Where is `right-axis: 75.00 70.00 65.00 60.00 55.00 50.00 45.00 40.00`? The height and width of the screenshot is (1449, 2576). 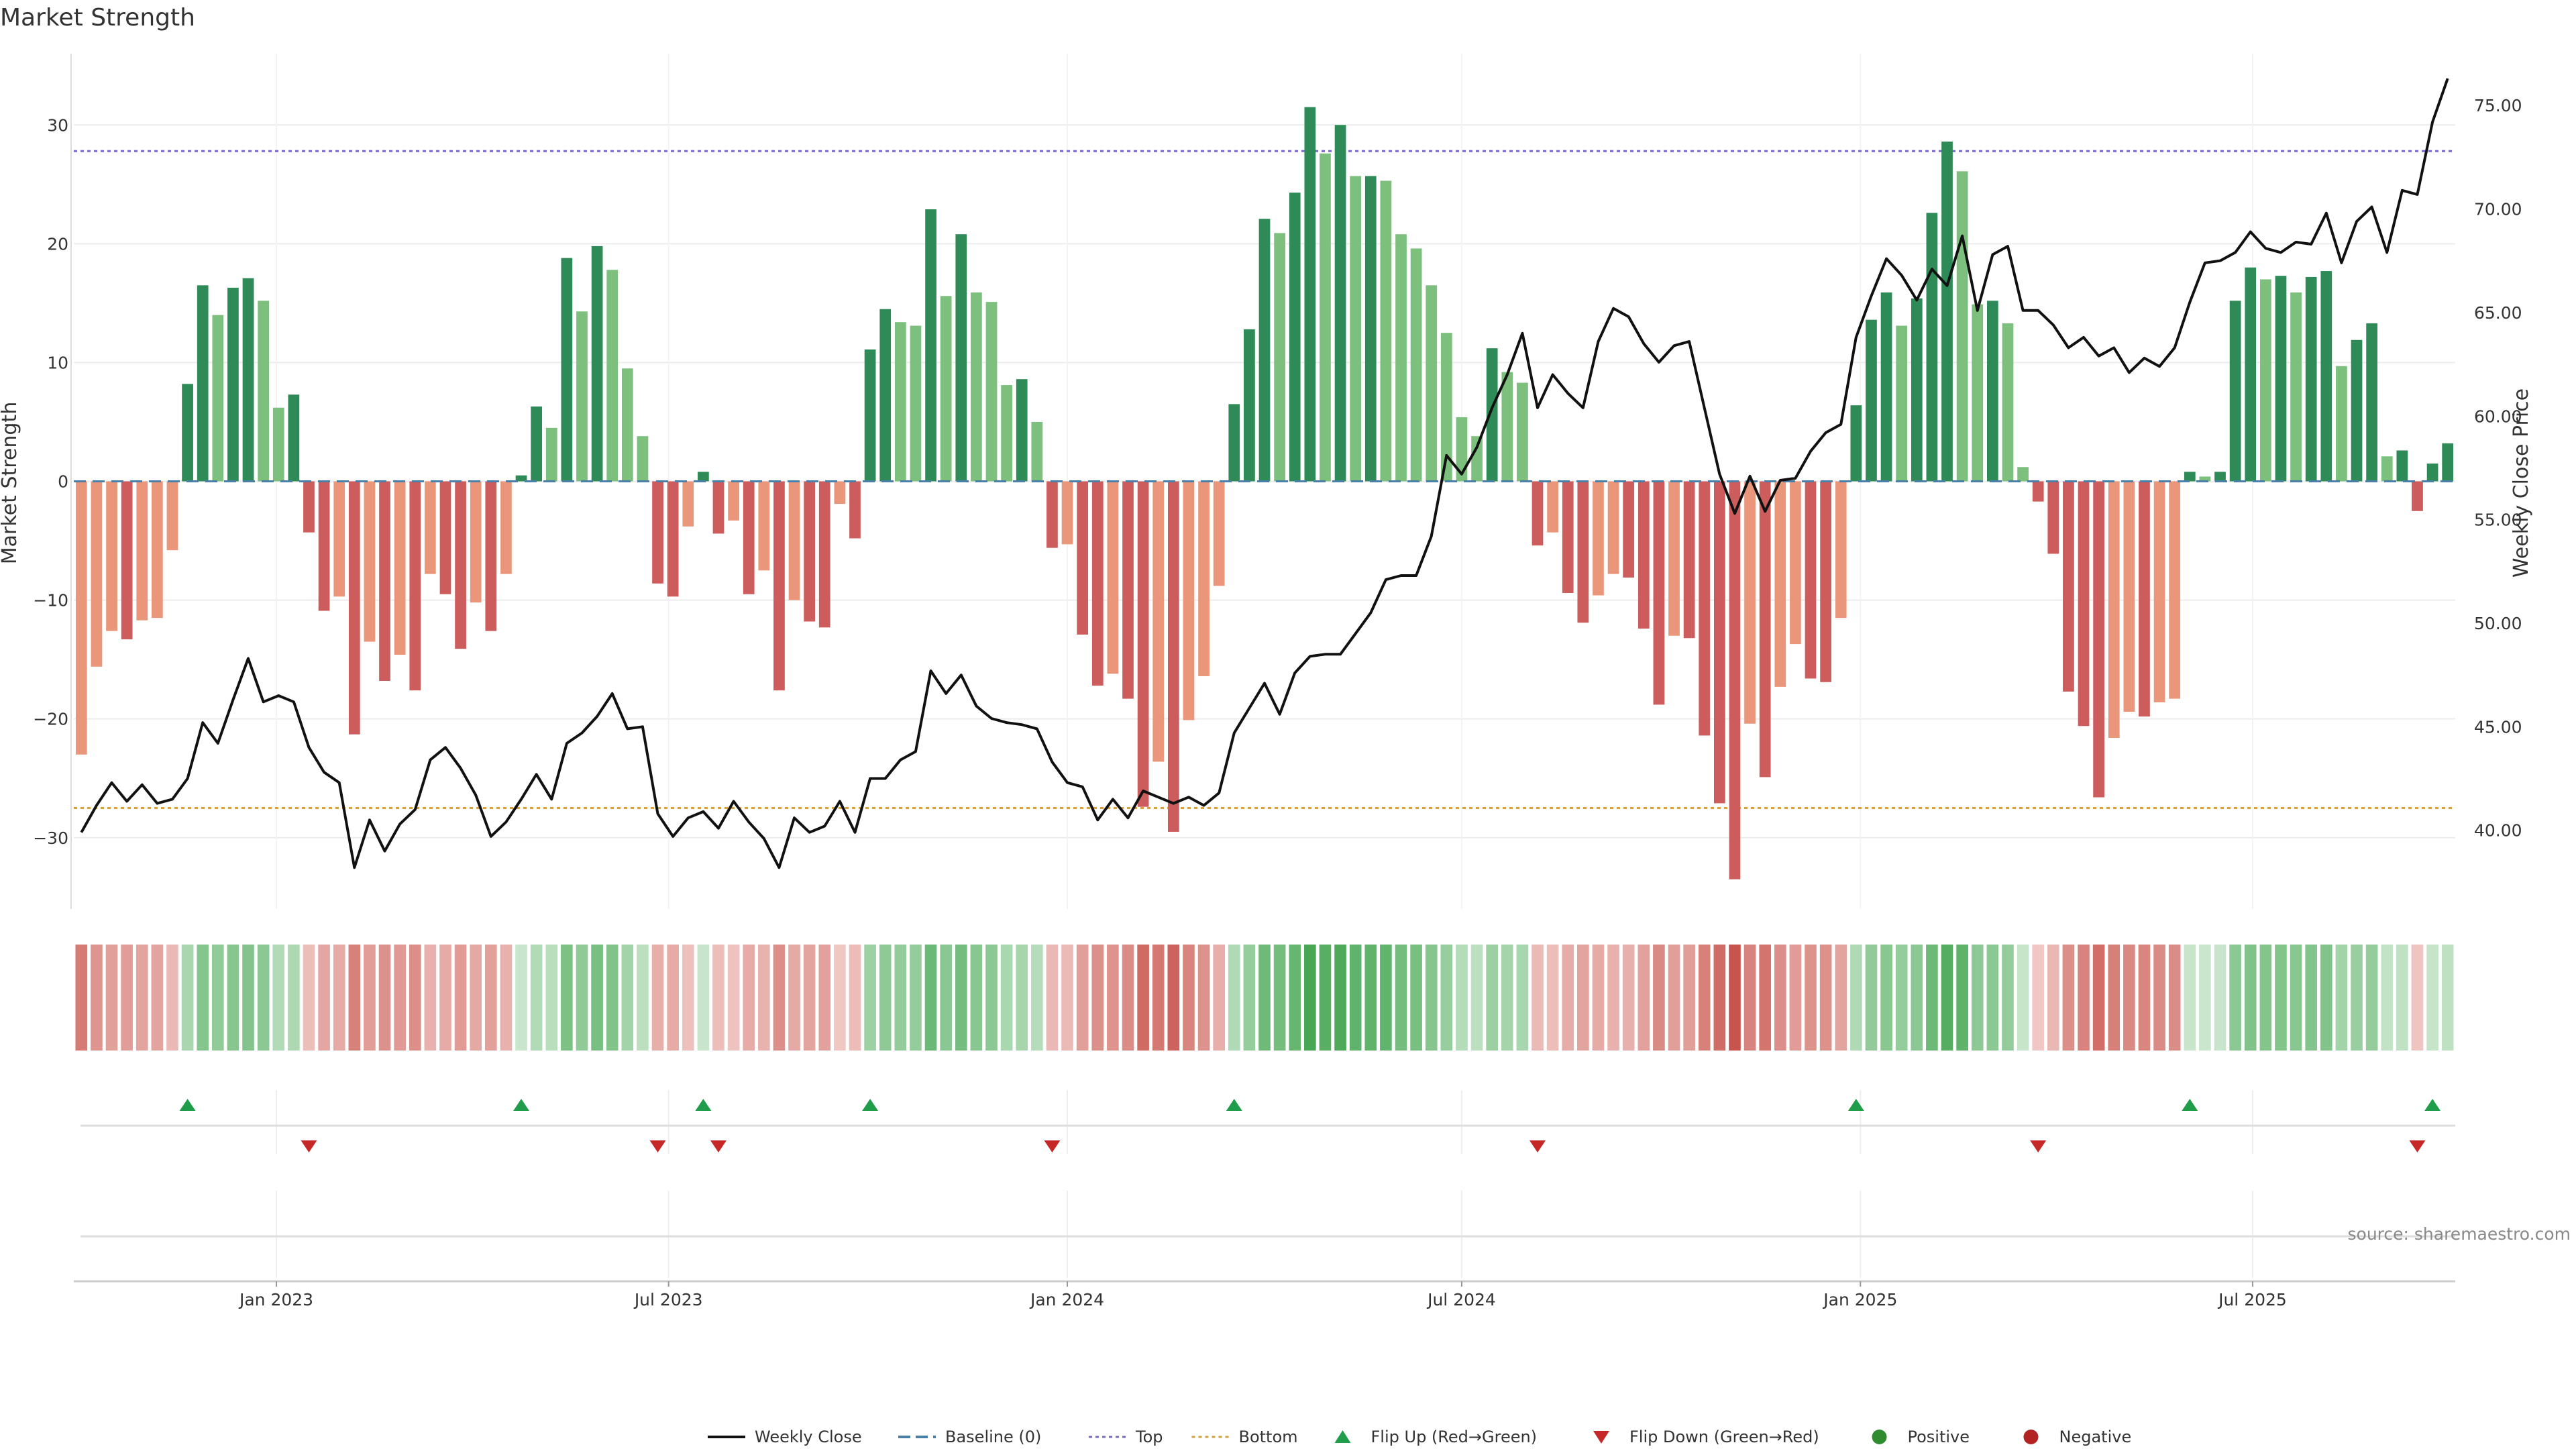 right-axis: 75.00 70.00 65.00 60.00 55.00 50.00 45.00 40.00 is located at coordinates (2498, 468).